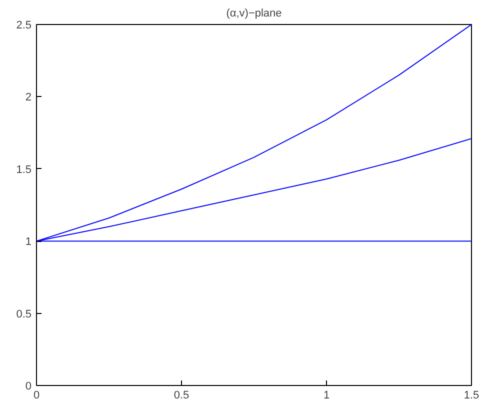  Describe the element at coordinates (36, 395) in the screenshot. I see `x-tick-label: 0` at that location.